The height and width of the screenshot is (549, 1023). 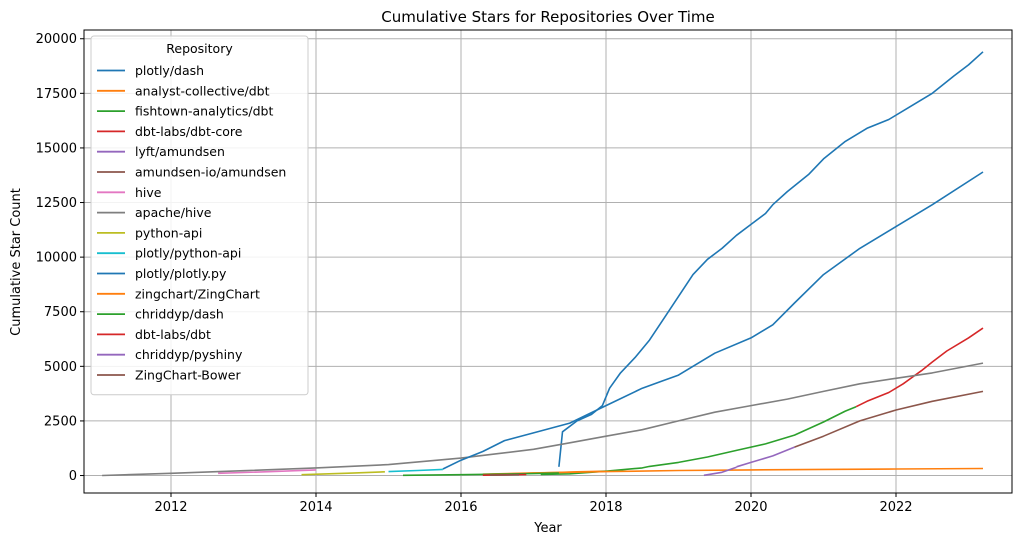 What do you see at coordinates (189, 354) in the screenshot?
I see `legend-label: chriddyp/pyshiny` at bounding box center [189, 354].